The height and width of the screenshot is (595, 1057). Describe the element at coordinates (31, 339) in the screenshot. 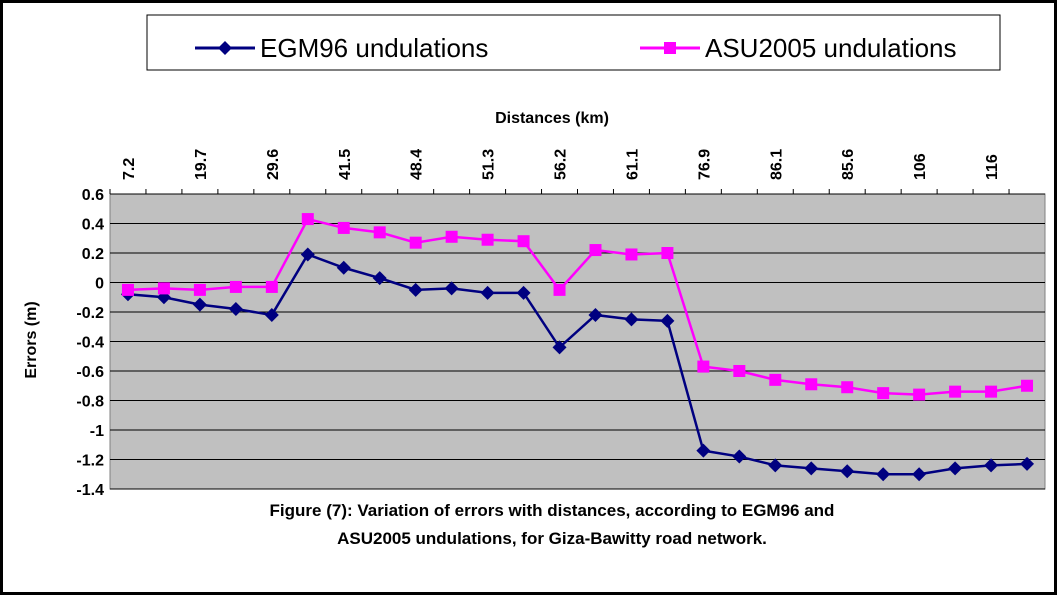

I see `y-axis-title: Errors (m)` at that location.